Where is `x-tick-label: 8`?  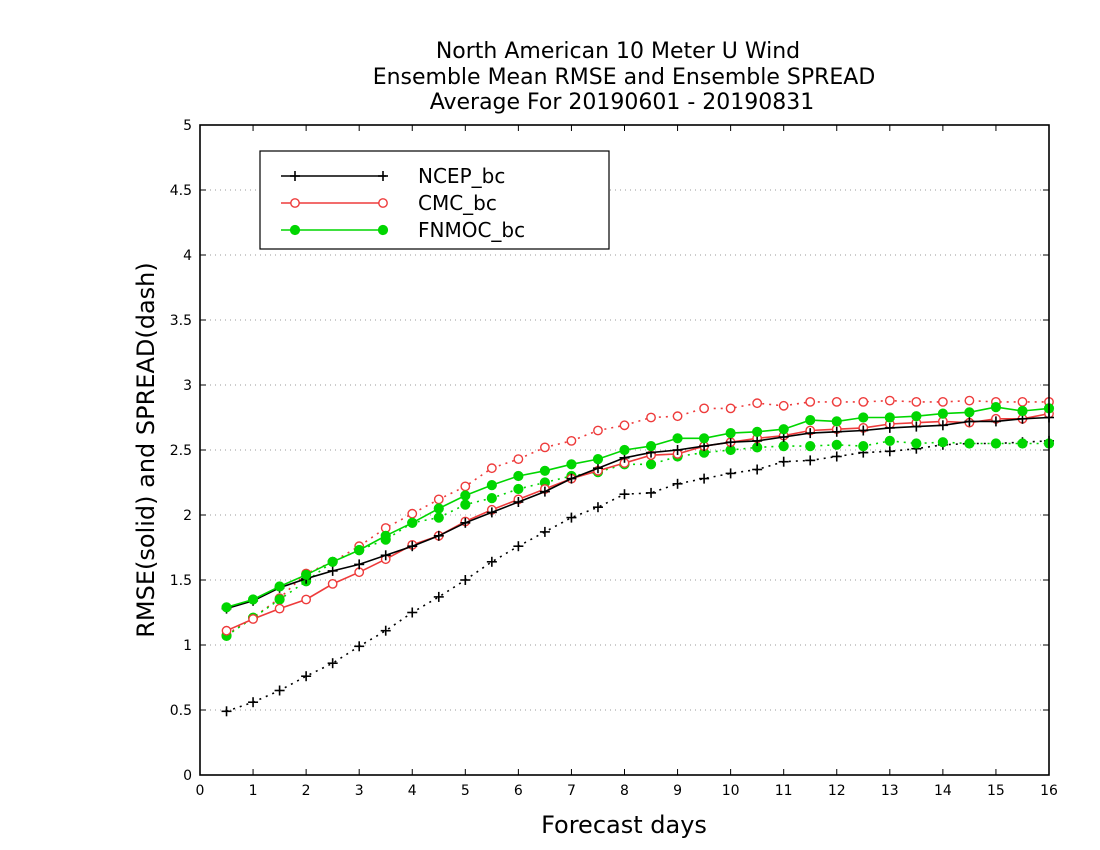 x-tick-label: 8 is located at coordinates (624, 791).